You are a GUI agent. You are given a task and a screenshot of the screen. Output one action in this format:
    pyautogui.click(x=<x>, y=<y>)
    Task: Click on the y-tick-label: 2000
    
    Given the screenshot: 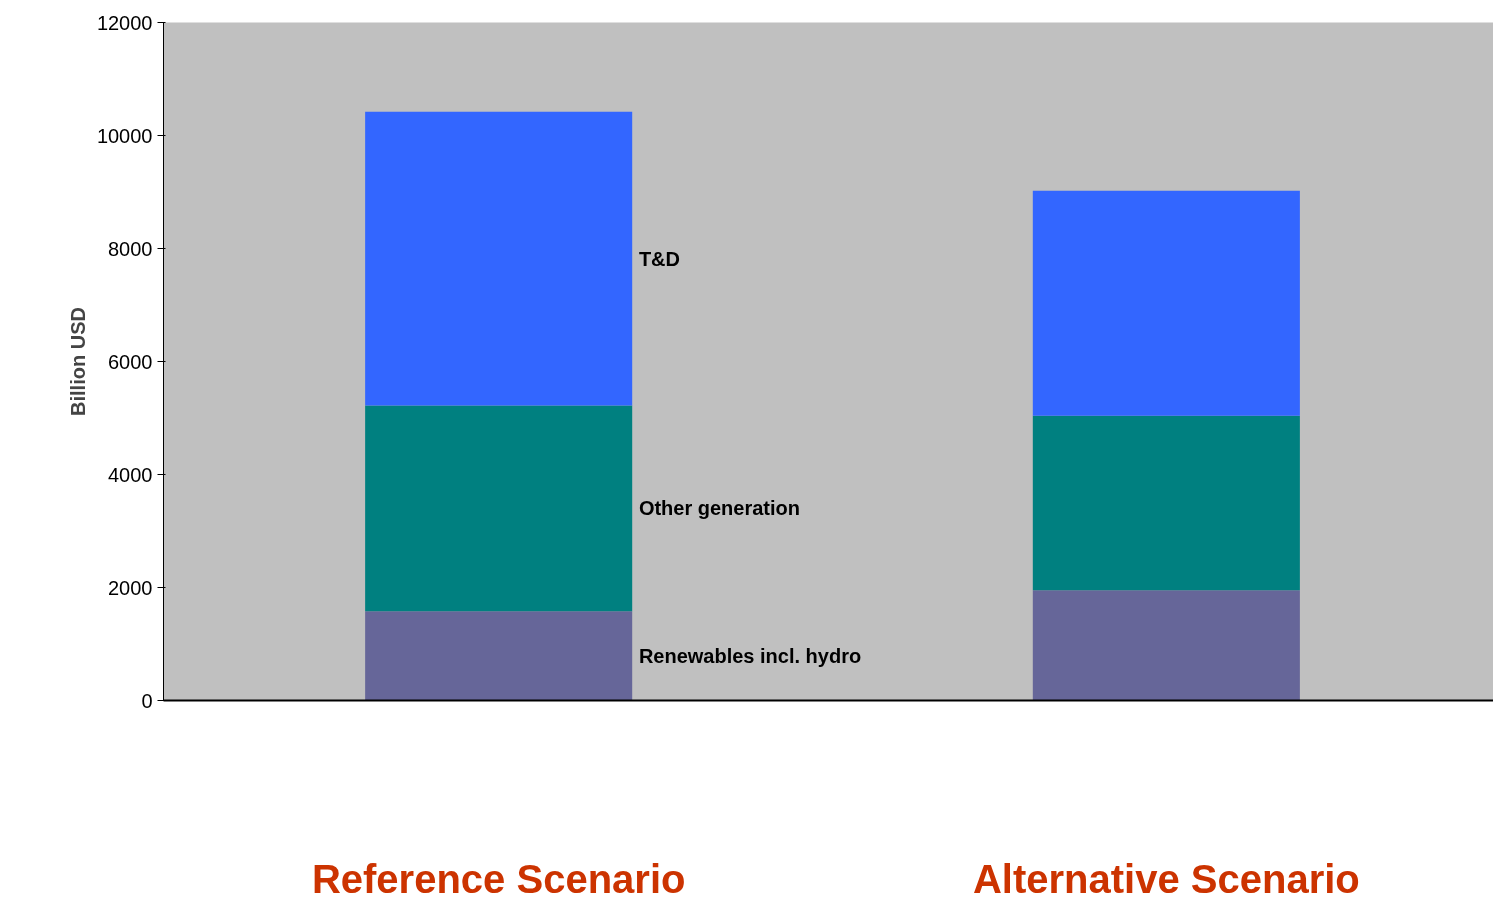 What is the action you would take?
    pyautogui.click(x=130, y=587)
    